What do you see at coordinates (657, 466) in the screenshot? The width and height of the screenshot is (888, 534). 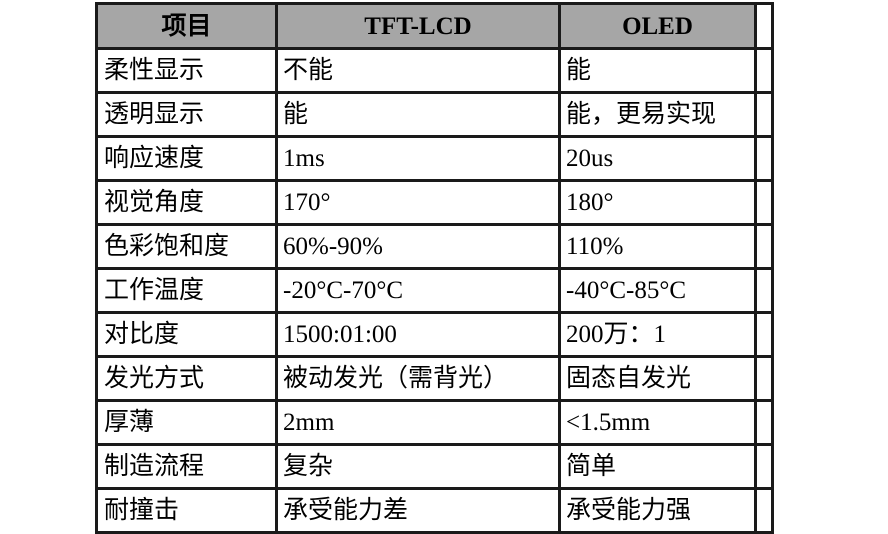 I see `cell-oled: 简单` at bounding box center [657, 466].